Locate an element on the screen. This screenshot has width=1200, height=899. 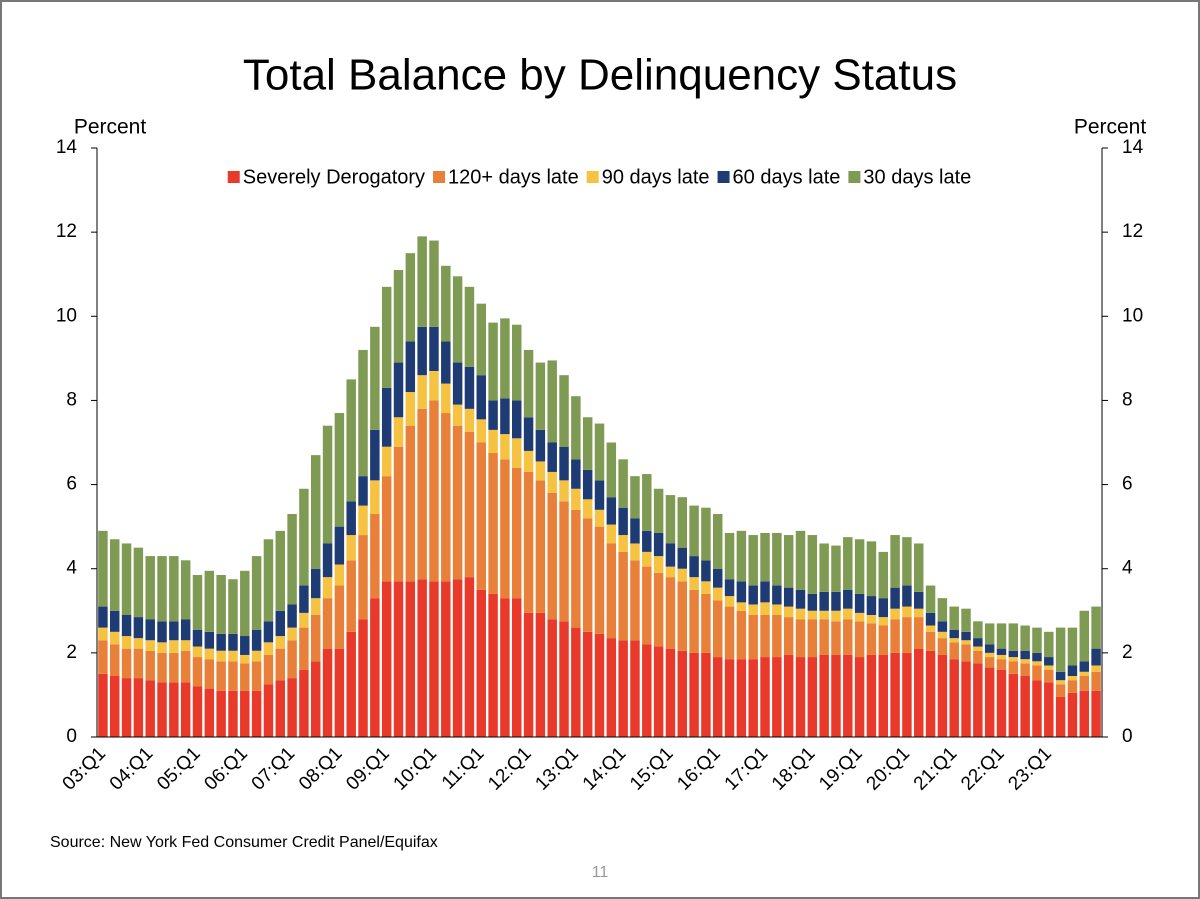
y2-tick-label: 6 is located at coordinates (1127, 484).